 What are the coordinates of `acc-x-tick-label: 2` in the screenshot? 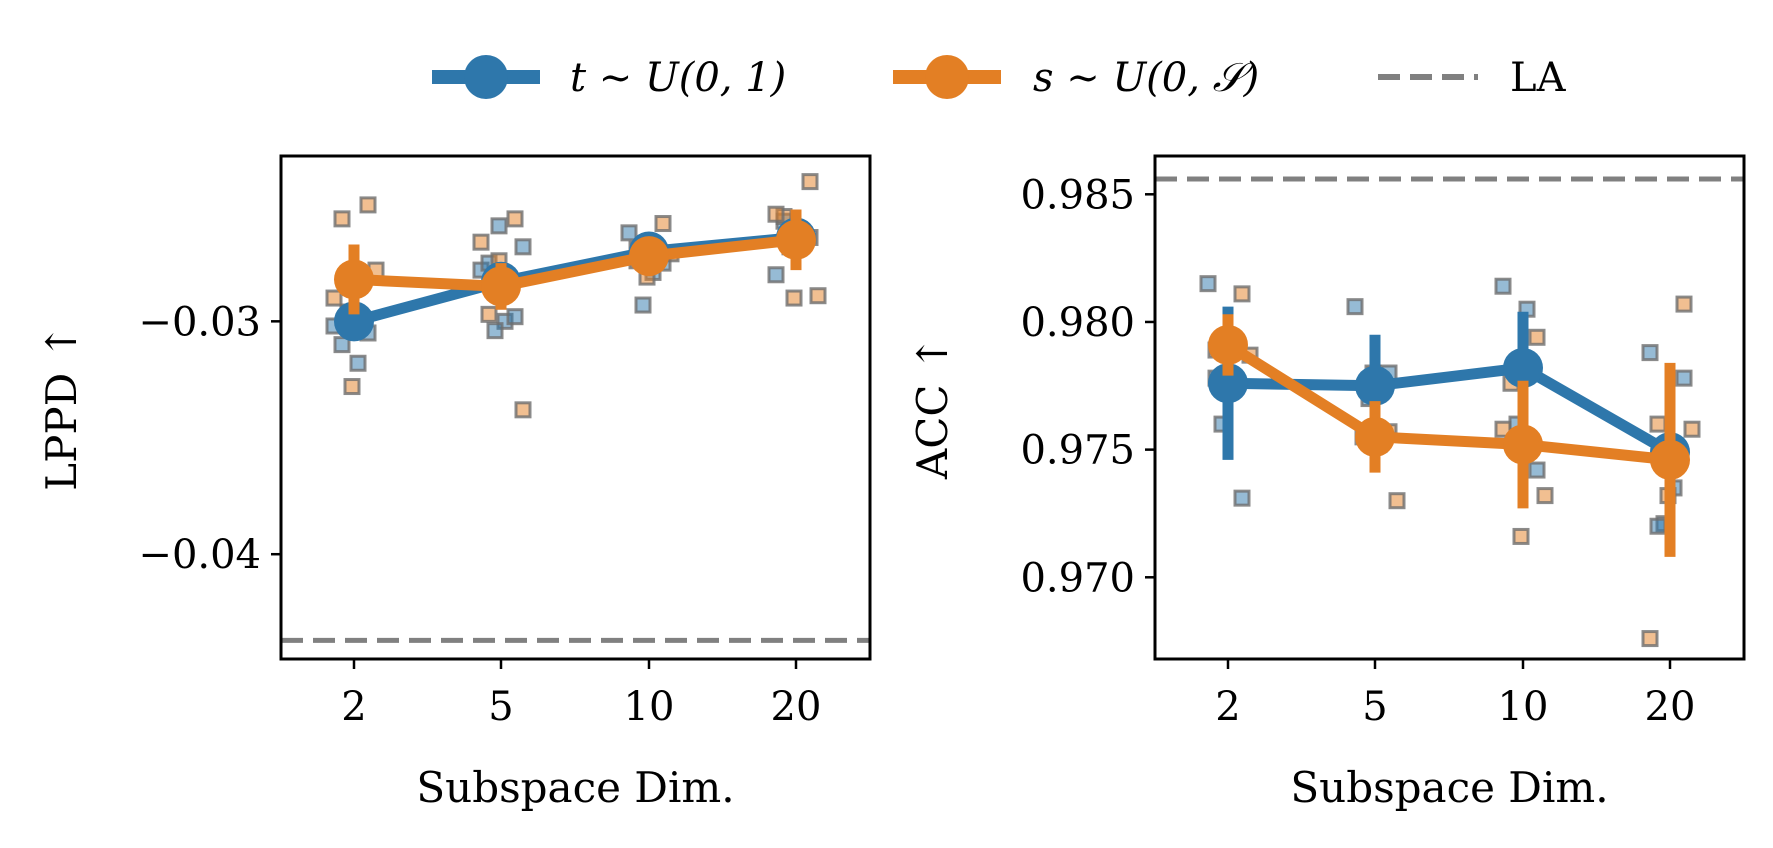 It's located at (1227, 707).